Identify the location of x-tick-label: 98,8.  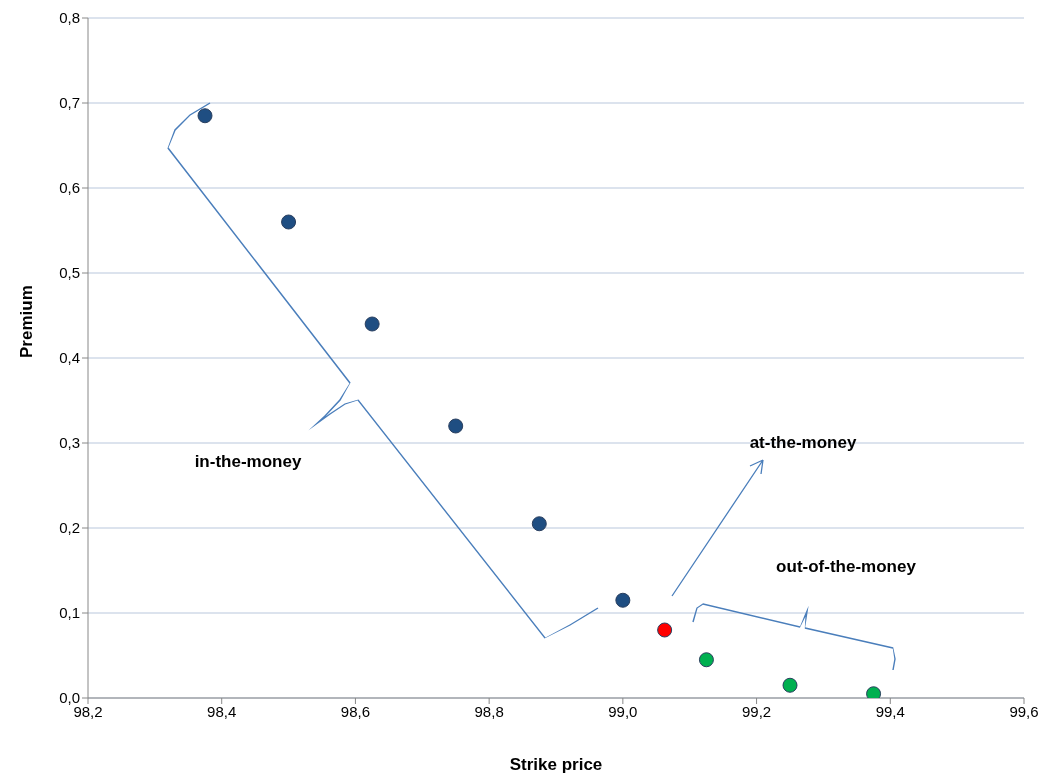
(489, 711).